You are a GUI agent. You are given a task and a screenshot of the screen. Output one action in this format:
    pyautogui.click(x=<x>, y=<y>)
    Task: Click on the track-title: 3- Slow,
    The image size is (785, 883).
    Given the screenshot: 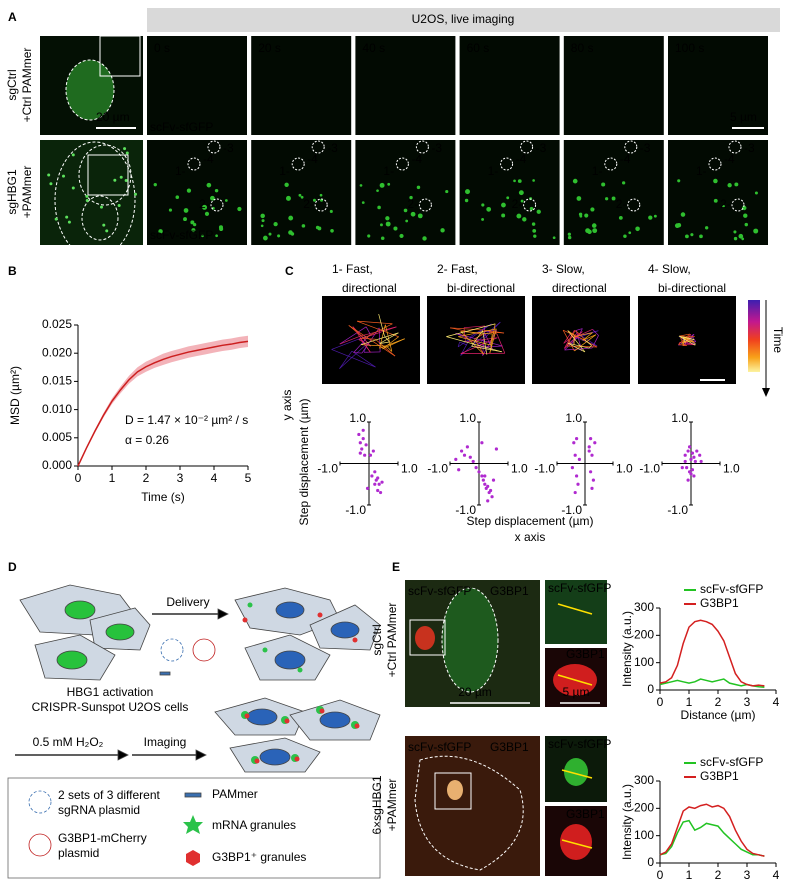 What is the action you would take?
    pyautogui.click(x=563, y=269)
    